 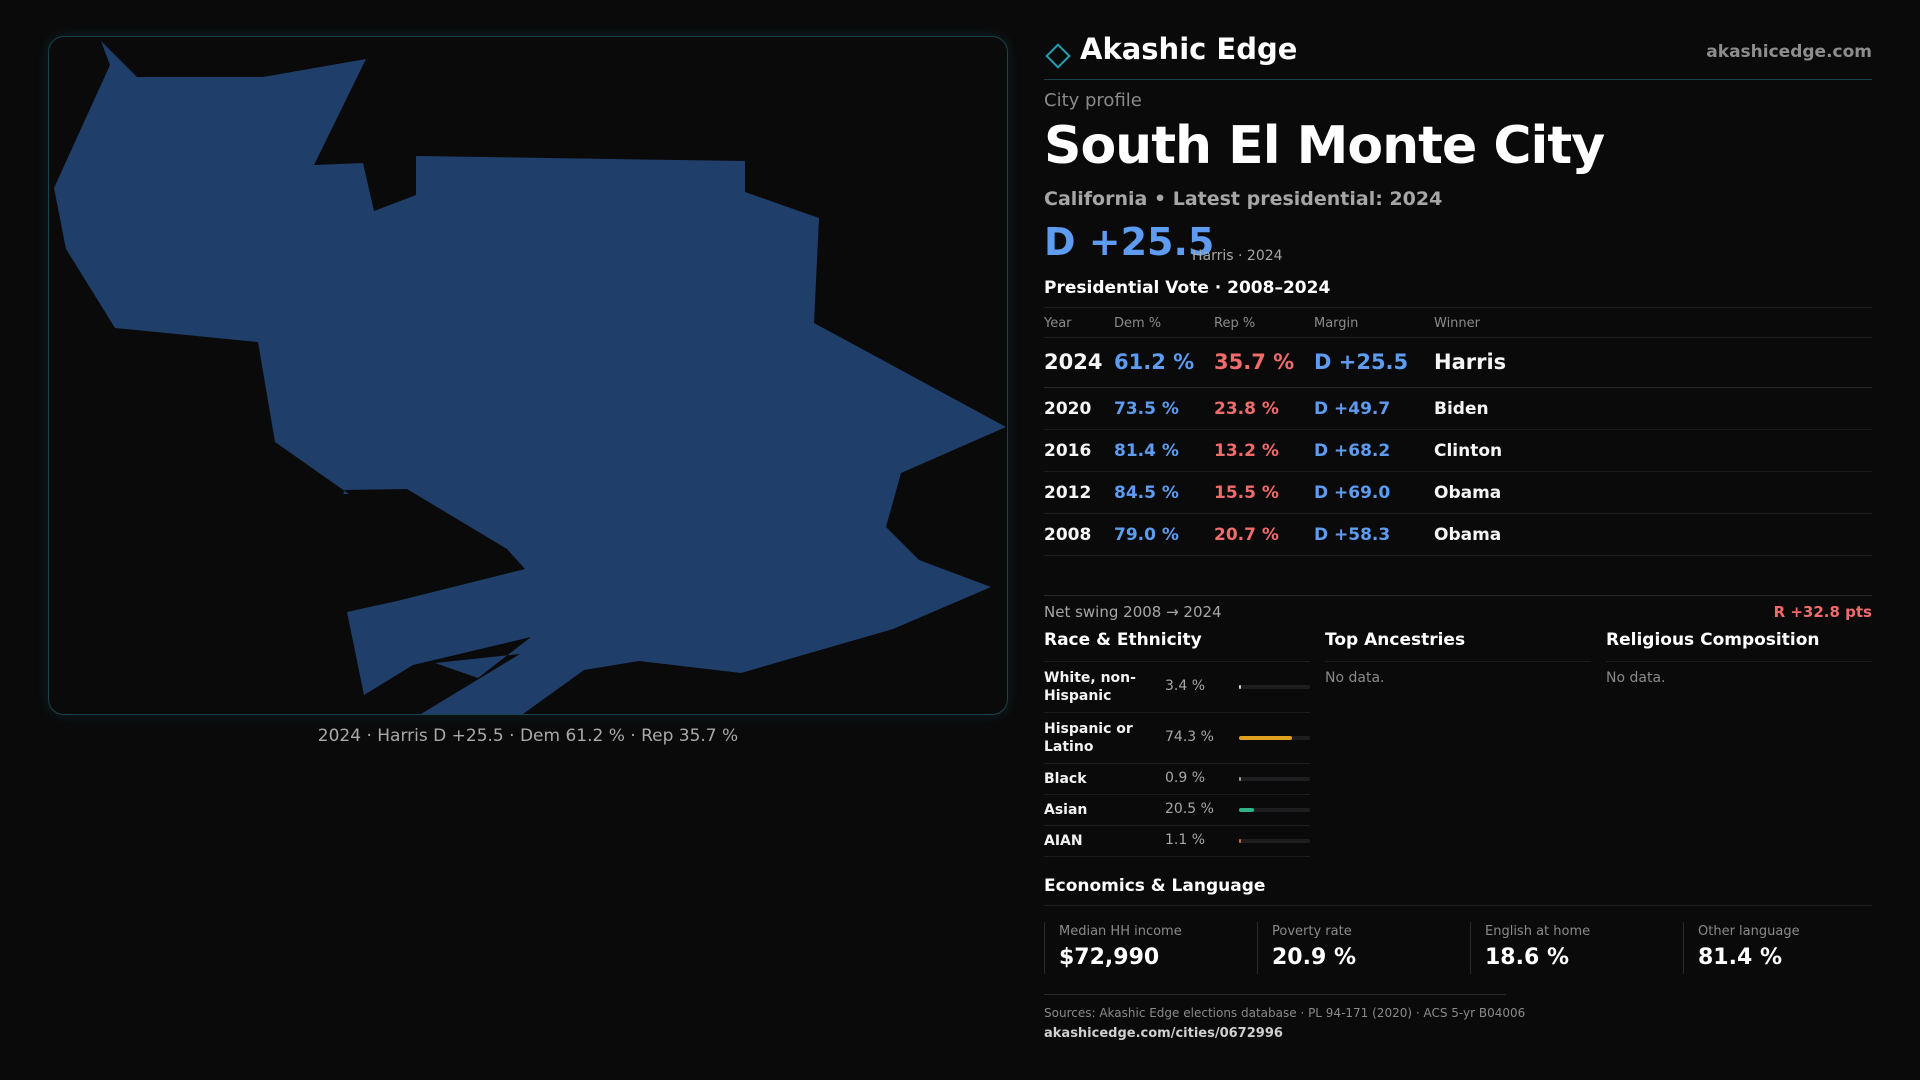 What do you see at coordinates (1185, 840) in the screenshot?
I see `race-pct: 1.1 %` at bounding box center [1185, 840].